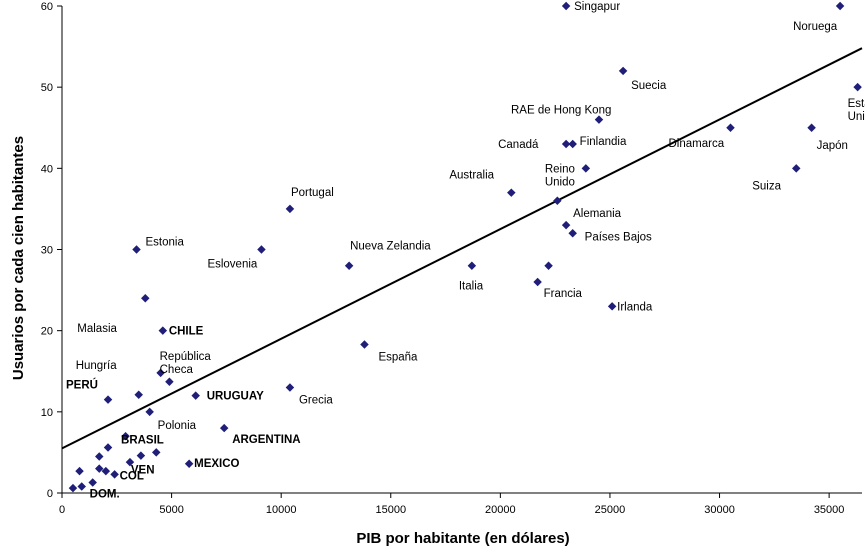  I want to click on x-tick-label: 20000, so click(500, 510).